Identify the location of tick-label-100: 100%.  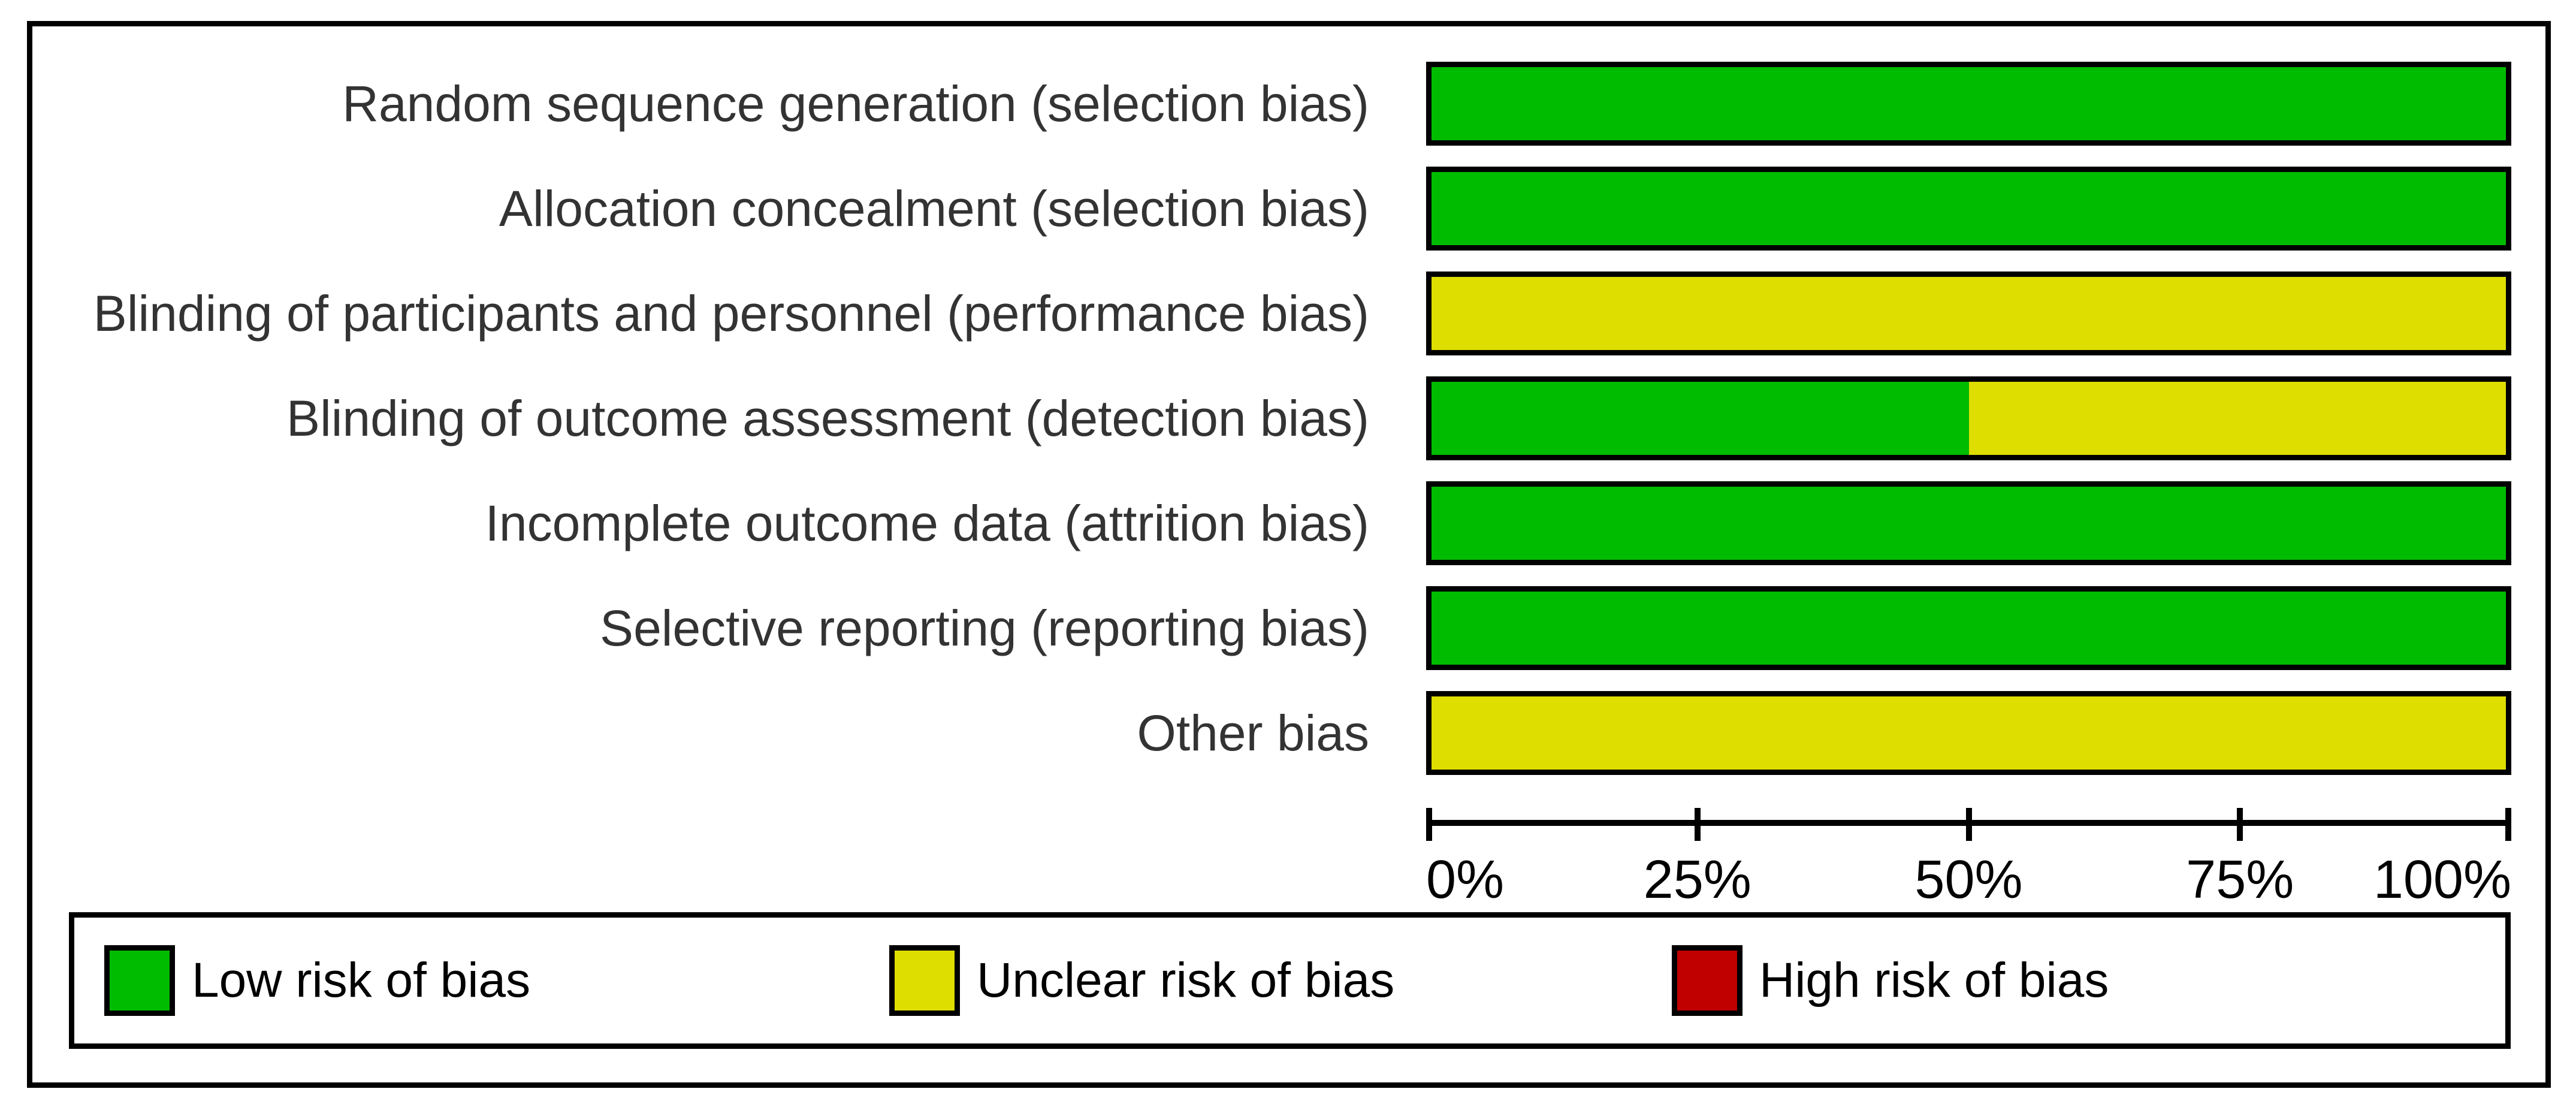
(2442, 880).